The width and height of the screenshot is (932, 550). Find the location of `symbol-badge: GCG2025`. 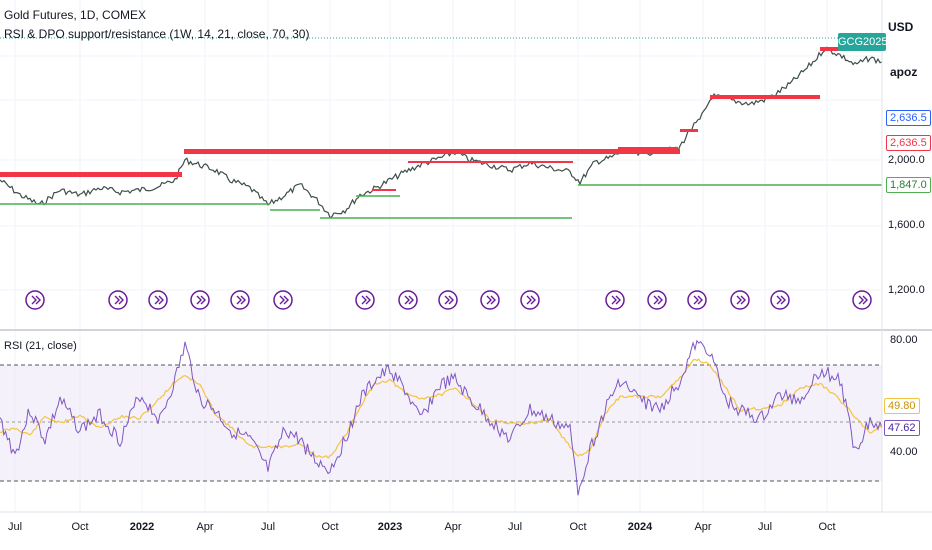

symbol-badge: GCG2025 is located at coordinates (863, 42).